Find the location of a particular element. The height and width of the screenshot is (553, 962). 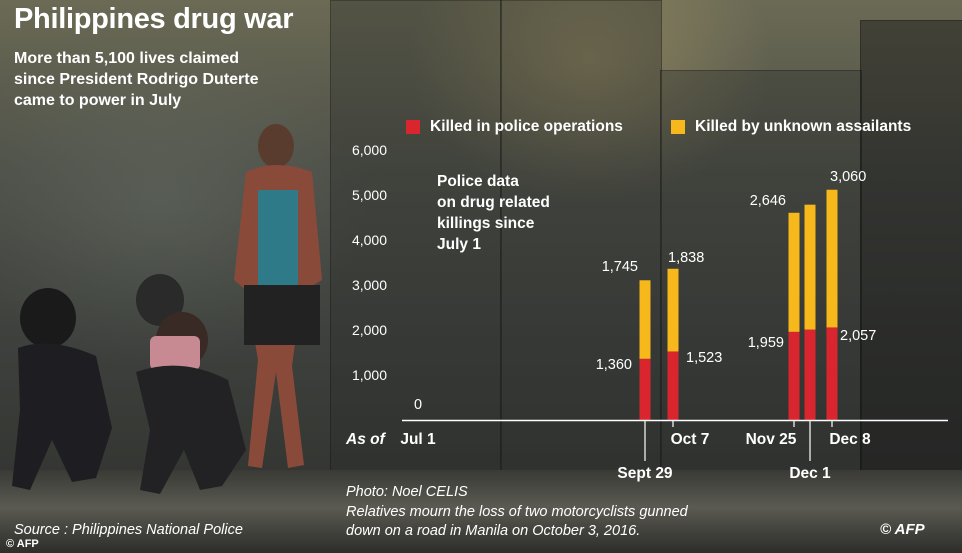

afp-photo-credit: © AFP is located at coordinates (22, 544).